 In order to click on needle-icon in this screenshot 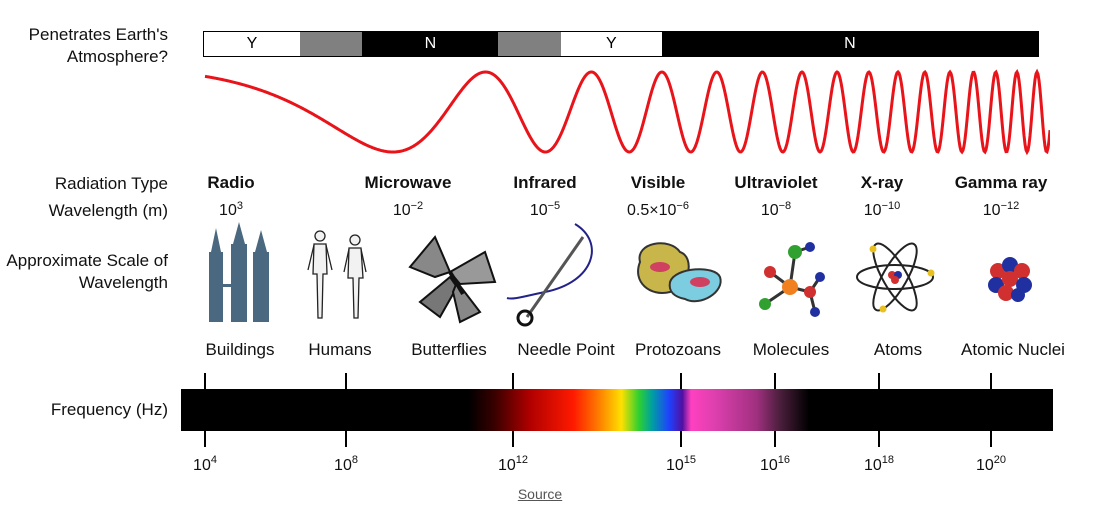, I will do `click(549, 275)`.